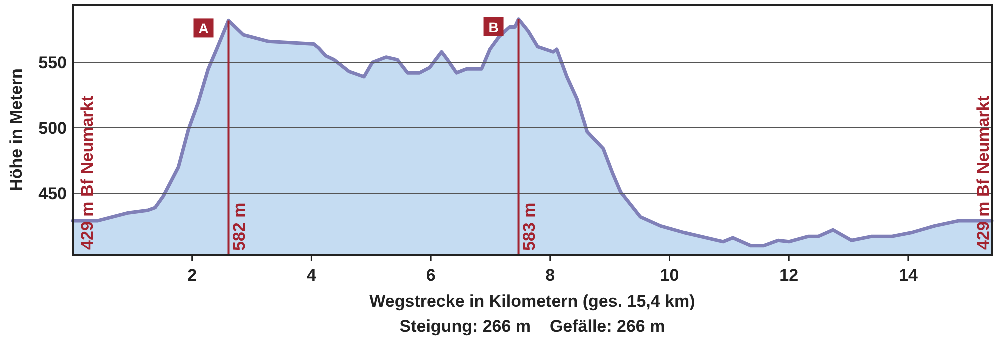 This screenshot has width=1000, height=352. What do you see at coordinates (52, 128) in the screenshot?
I see `y-tick-label: 500` at bounding box center [52, 128].